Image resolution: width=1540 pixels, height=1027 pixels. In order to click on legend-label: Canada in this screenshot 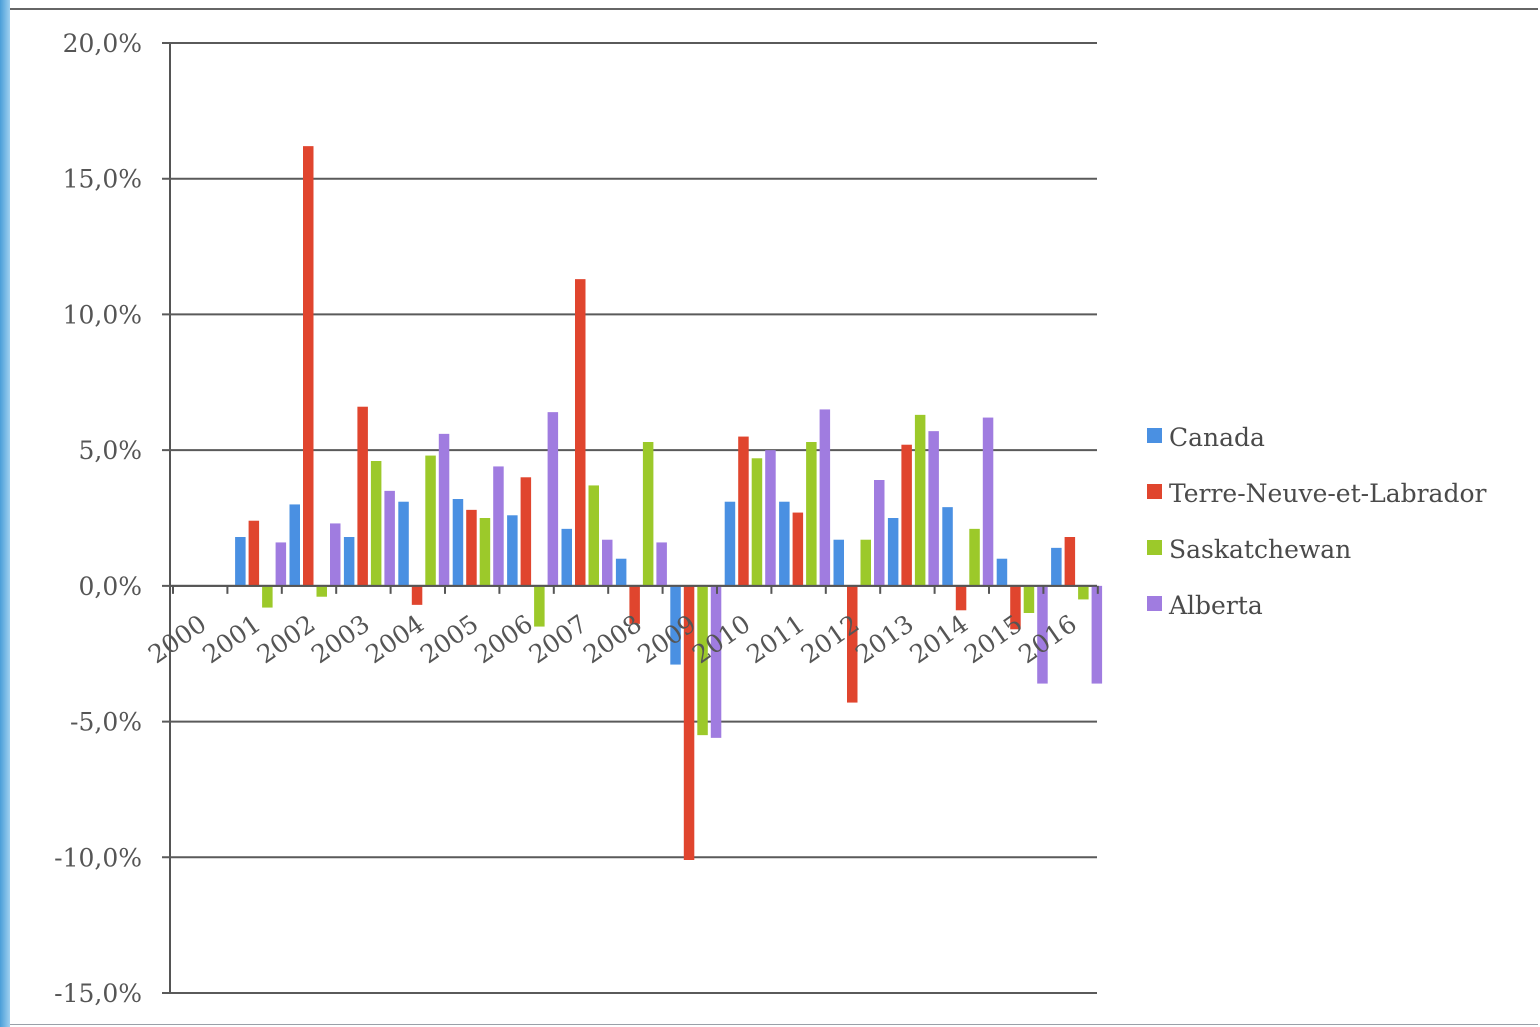, I will do `click(1217, 437)`.